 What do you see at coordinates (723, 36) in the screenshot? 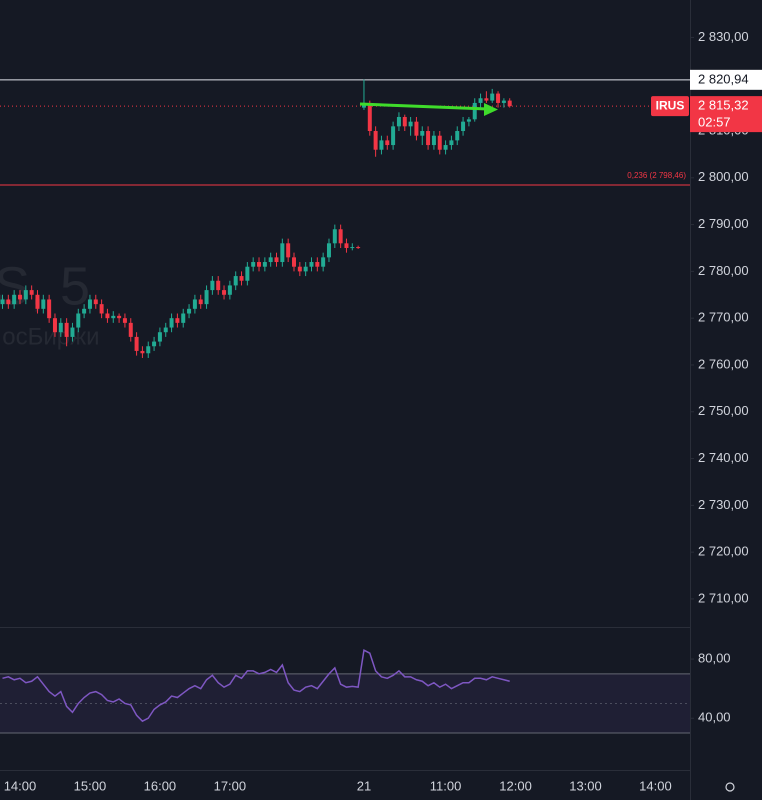
I see `y-tick-label: 2 830,00` at bounding box center [723, 36].